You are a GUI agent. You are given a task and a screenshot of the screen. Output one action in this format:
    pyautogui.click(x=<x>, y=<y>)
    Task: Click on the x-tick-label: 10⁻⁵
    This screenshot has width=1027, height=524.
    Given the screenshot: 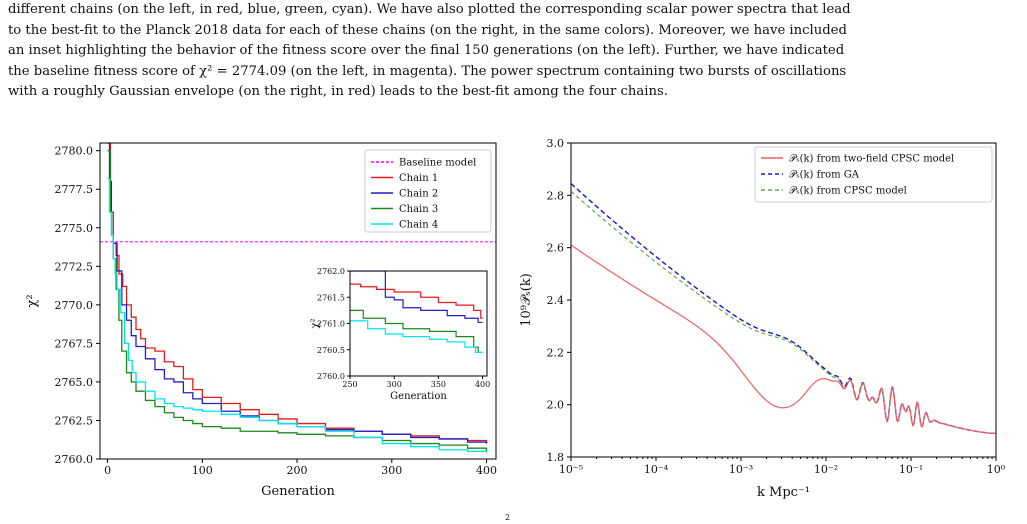 What is the action you would take?
    pyautogui.click(x=571, y=469)
    